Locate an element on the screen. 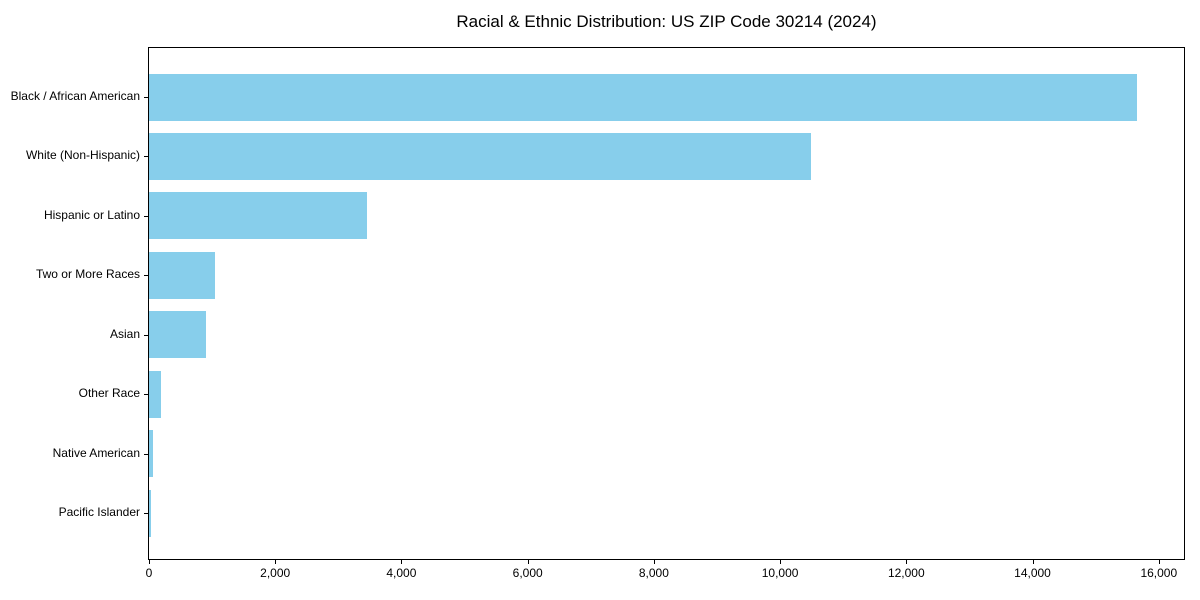  bar-asian is located at coordinates (177, 335).